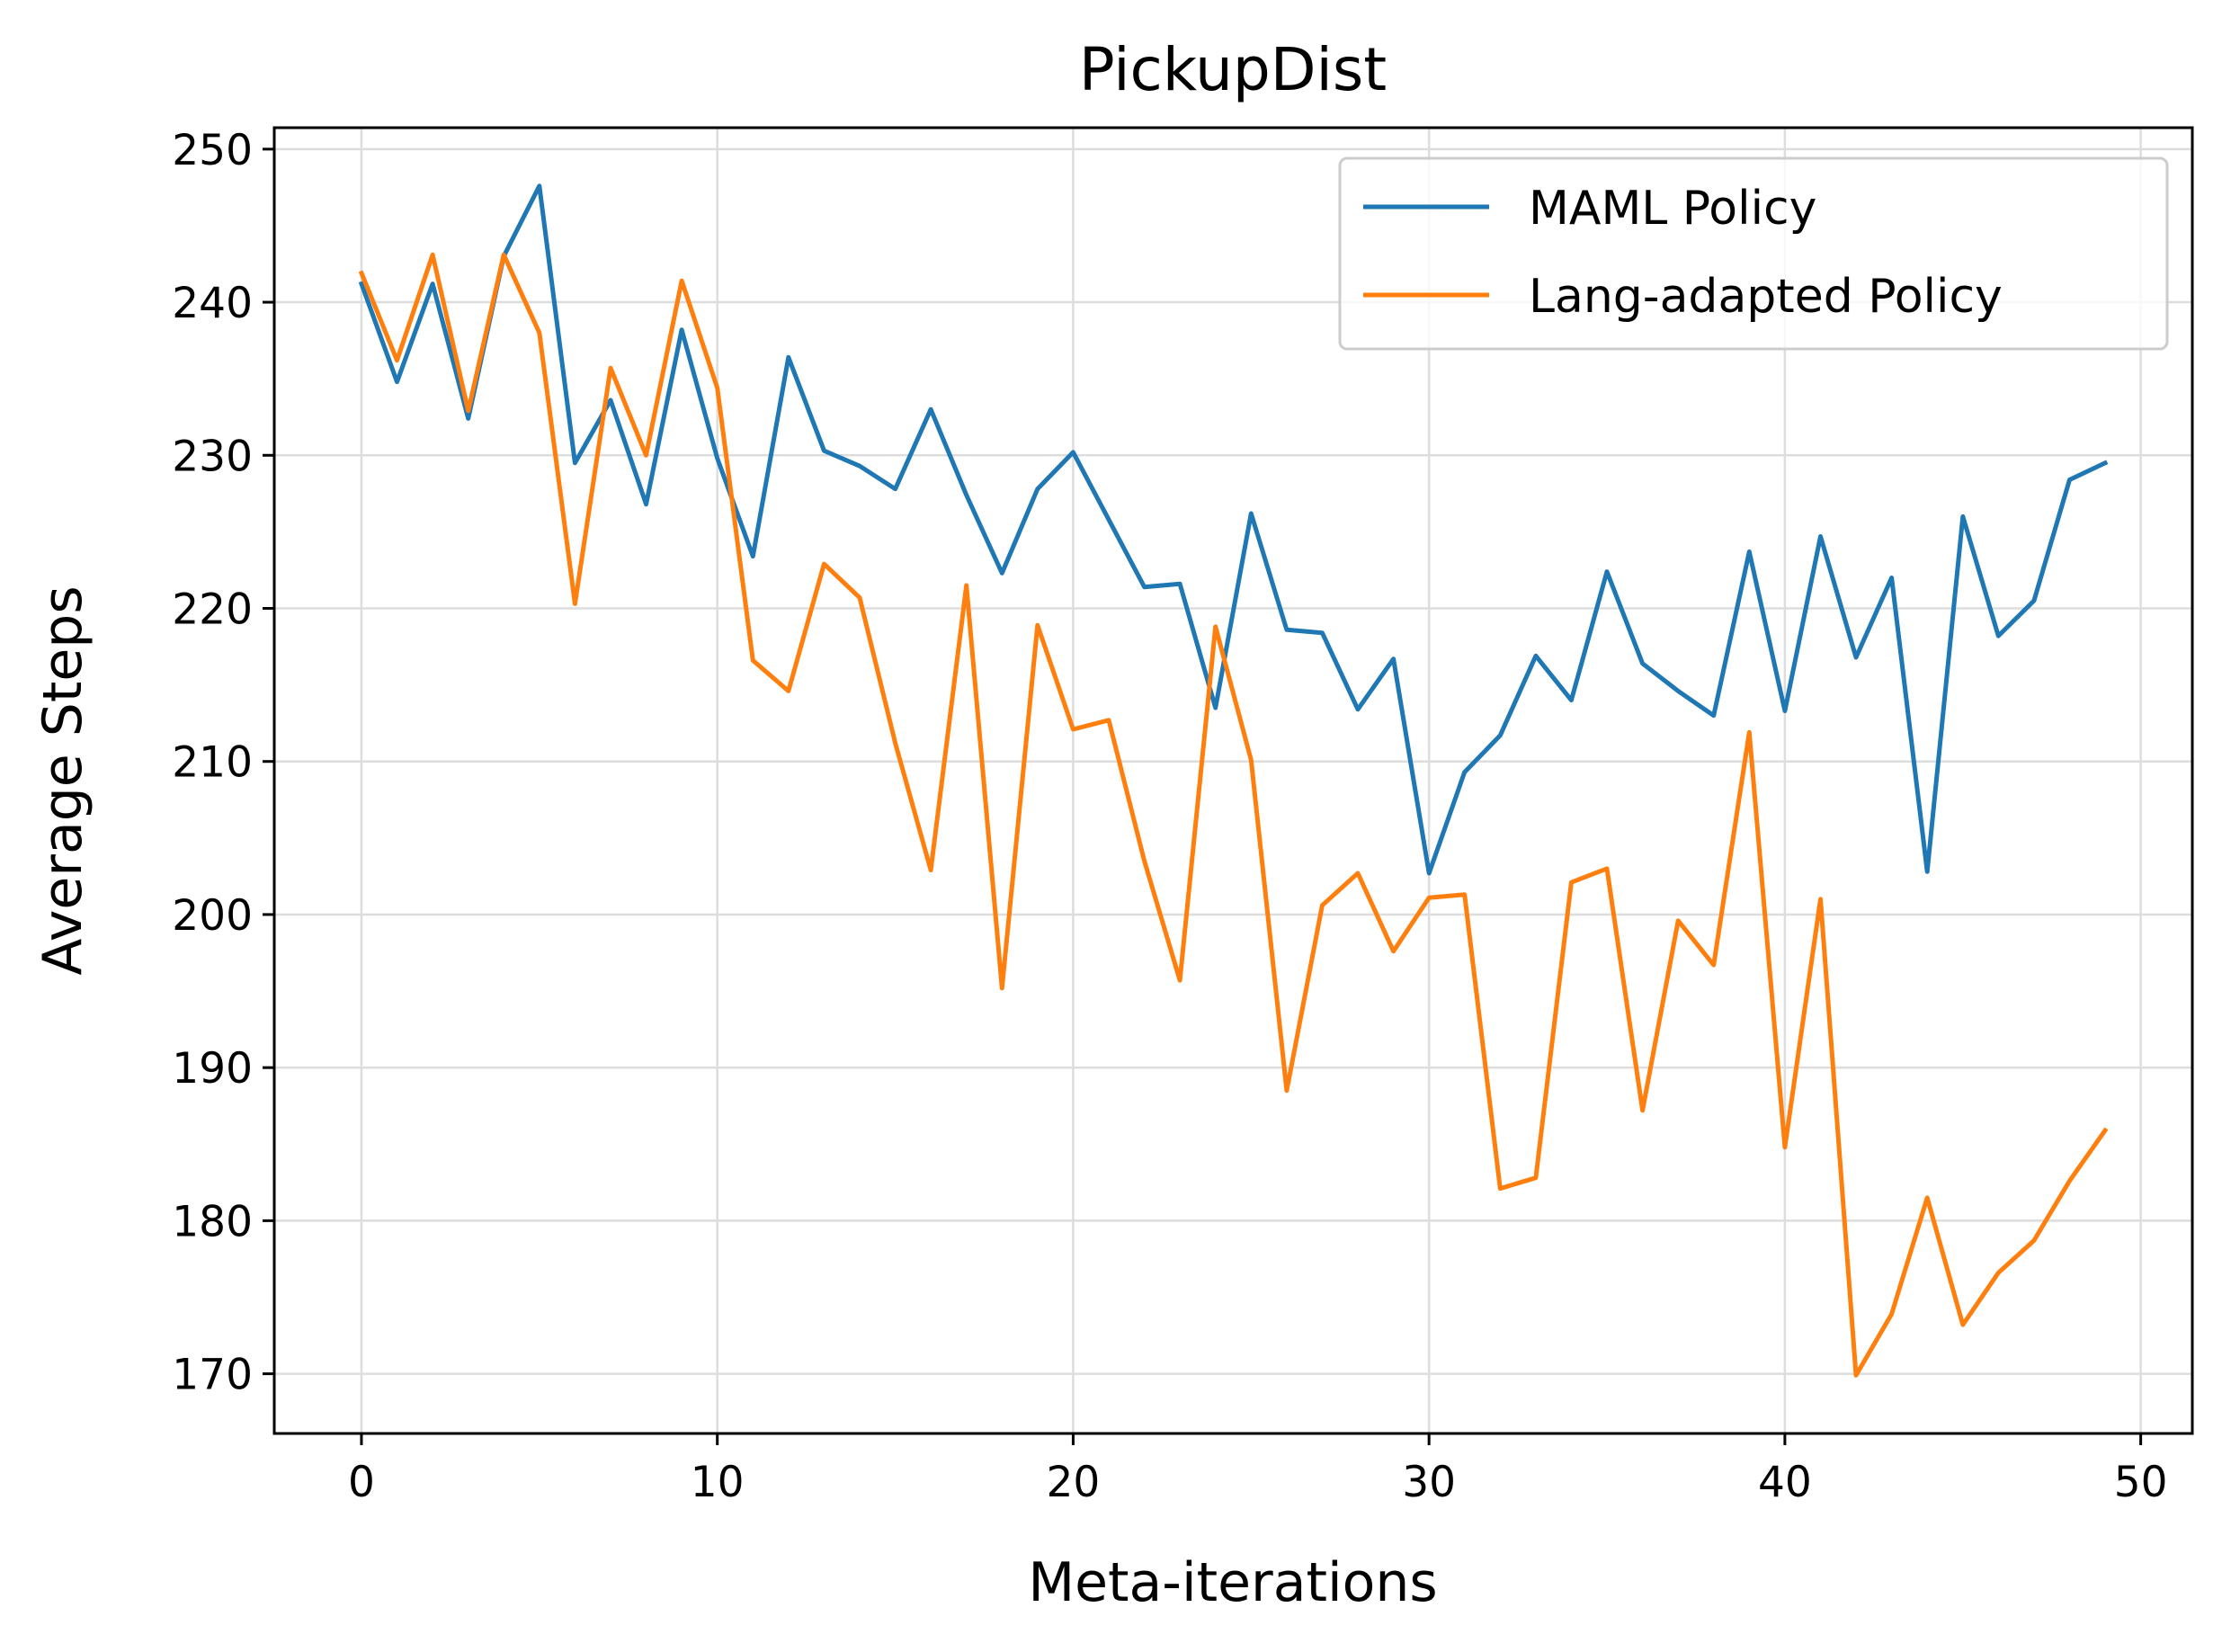 The height and width of the screenshot is (1652, 2222). What do you see at coordinates (212, 1069) in the screenshot?
I see `y-tick-label: 190` at bounding box center [212, 1069].